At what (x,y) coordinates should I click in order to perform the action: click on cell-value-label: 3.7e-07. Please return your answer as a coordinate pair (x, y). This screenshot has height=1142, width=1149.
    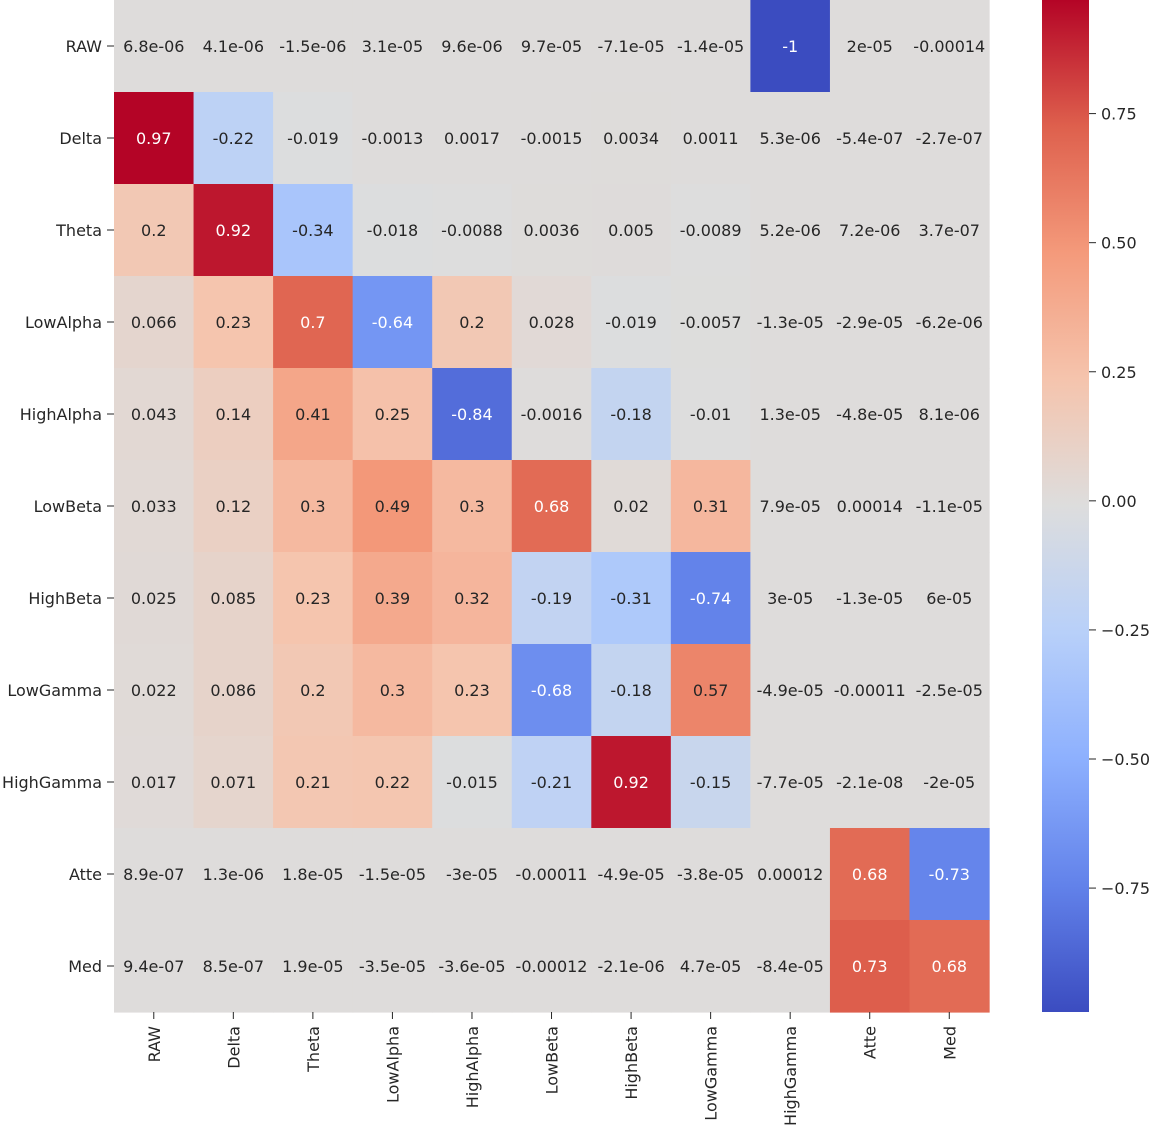
    Looking at the image, I should click on (949, 230).